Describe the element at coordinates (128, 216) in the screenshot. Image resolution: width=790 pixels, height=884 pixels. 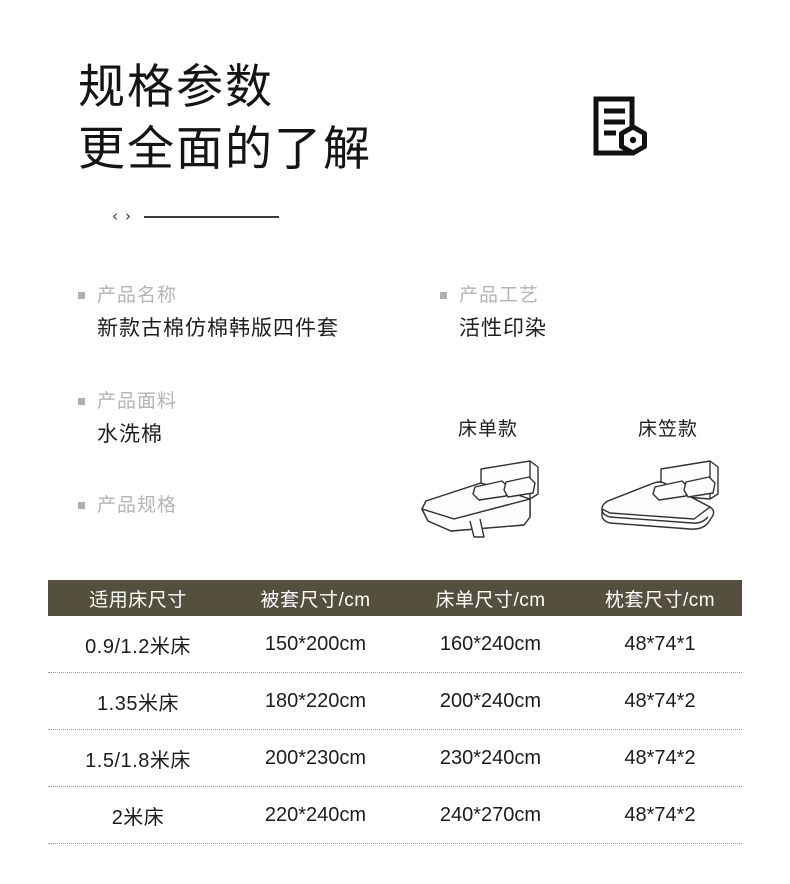
I see `chevron-right-icon: ›` at that location.